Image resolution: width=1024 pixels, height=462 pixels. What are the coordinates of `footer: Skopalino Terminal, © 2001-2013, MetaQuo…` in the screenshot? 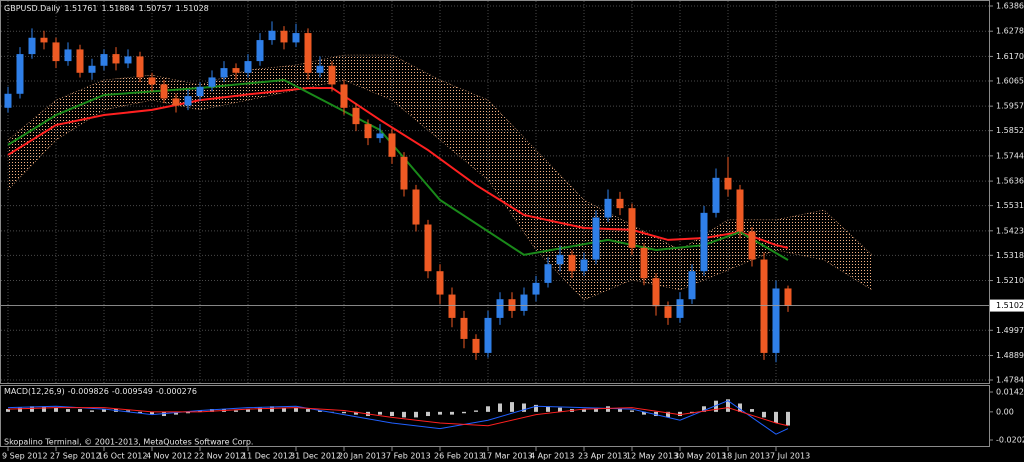 It's located at (128, 442).